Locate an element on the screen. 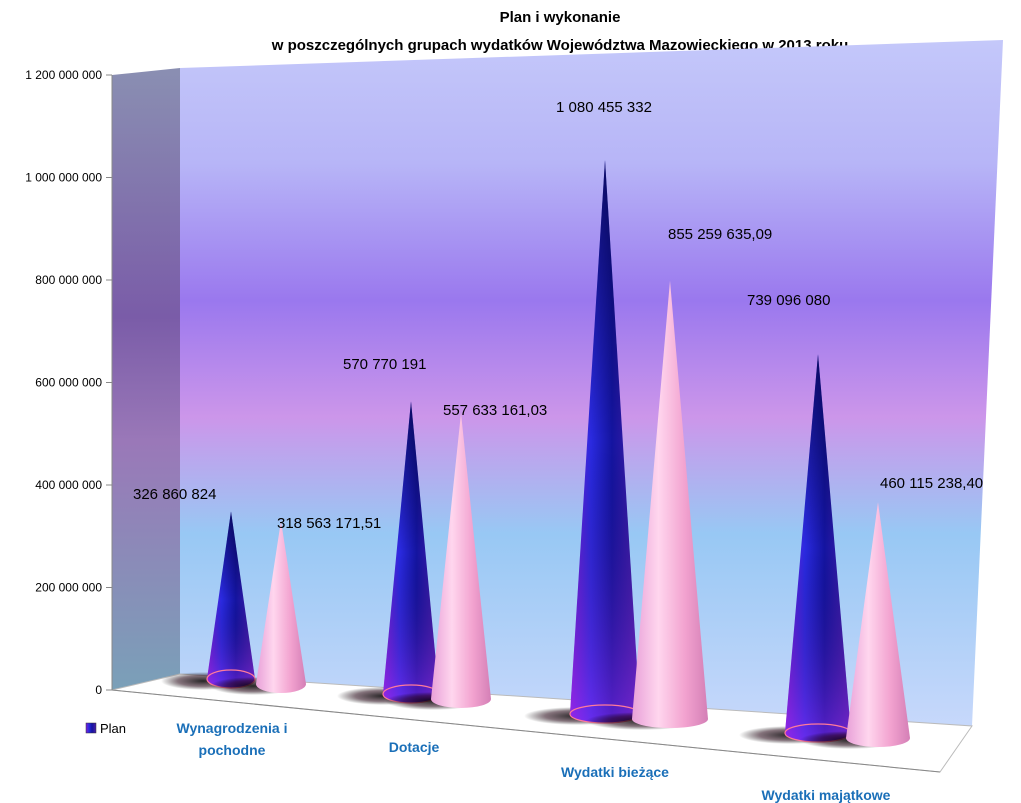 This screenshot has width=1021, height=803. legend: Plan is located at coordinates (105, 728).